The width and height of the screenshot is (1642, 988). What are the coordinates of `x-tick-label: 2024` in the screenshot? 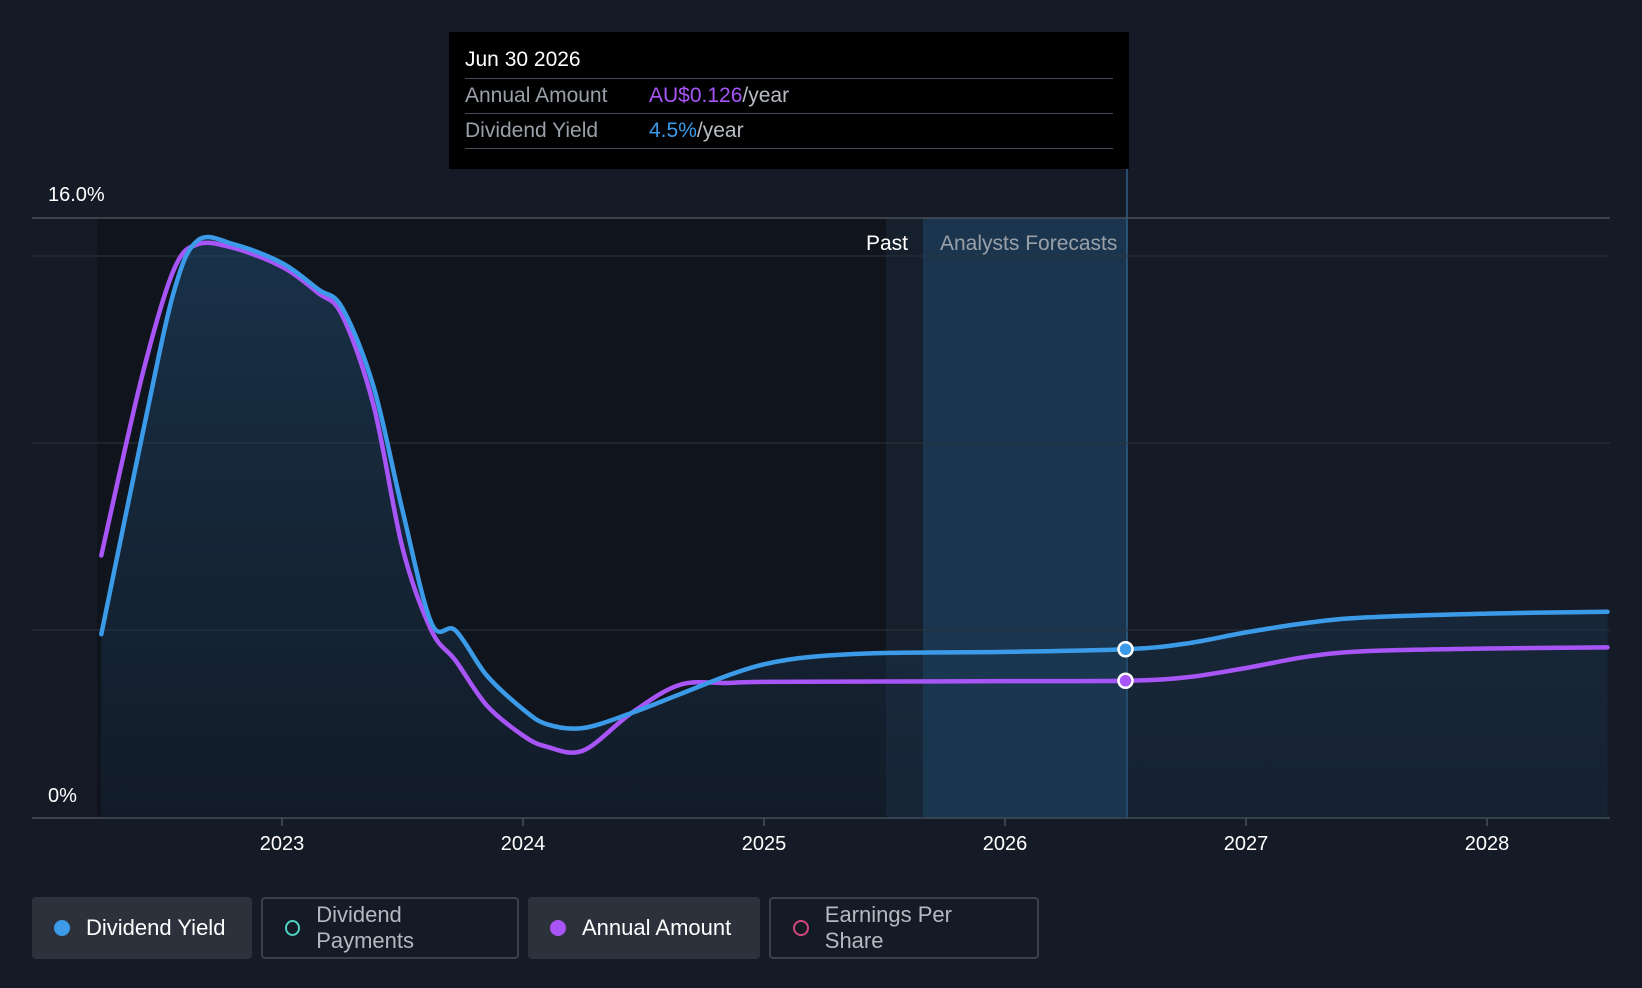 It's located at (523, 844).